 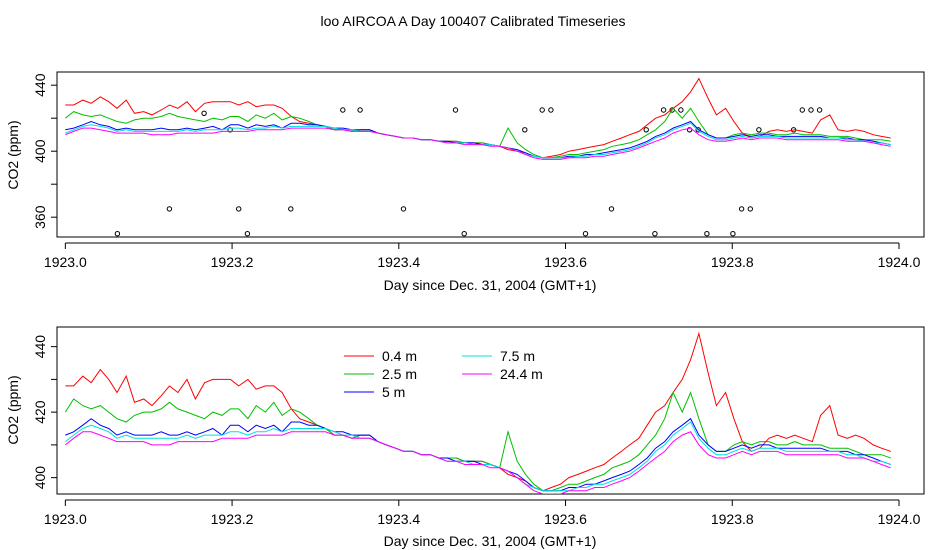 What do you see at coordinates (13, 154) in the screenshot?
I see `top-y-axis-label: CO2 (ppm)` at bounding box center [13, 154].